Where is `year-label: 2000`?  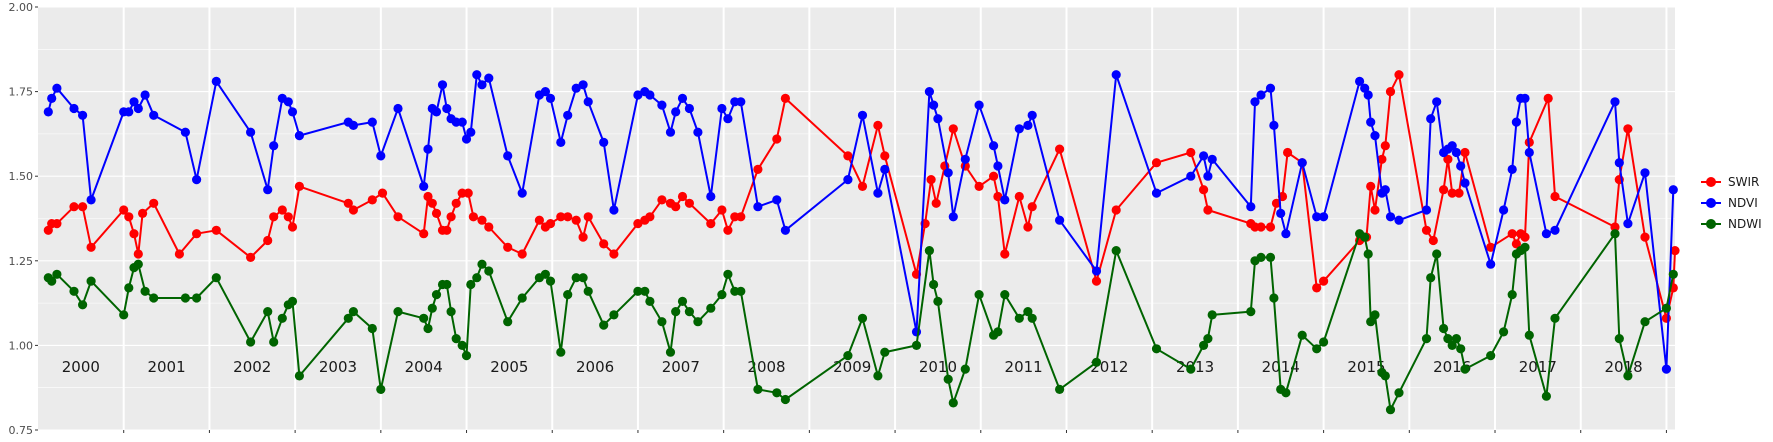
year-label: 2000 is located at coordinates (81, 367).